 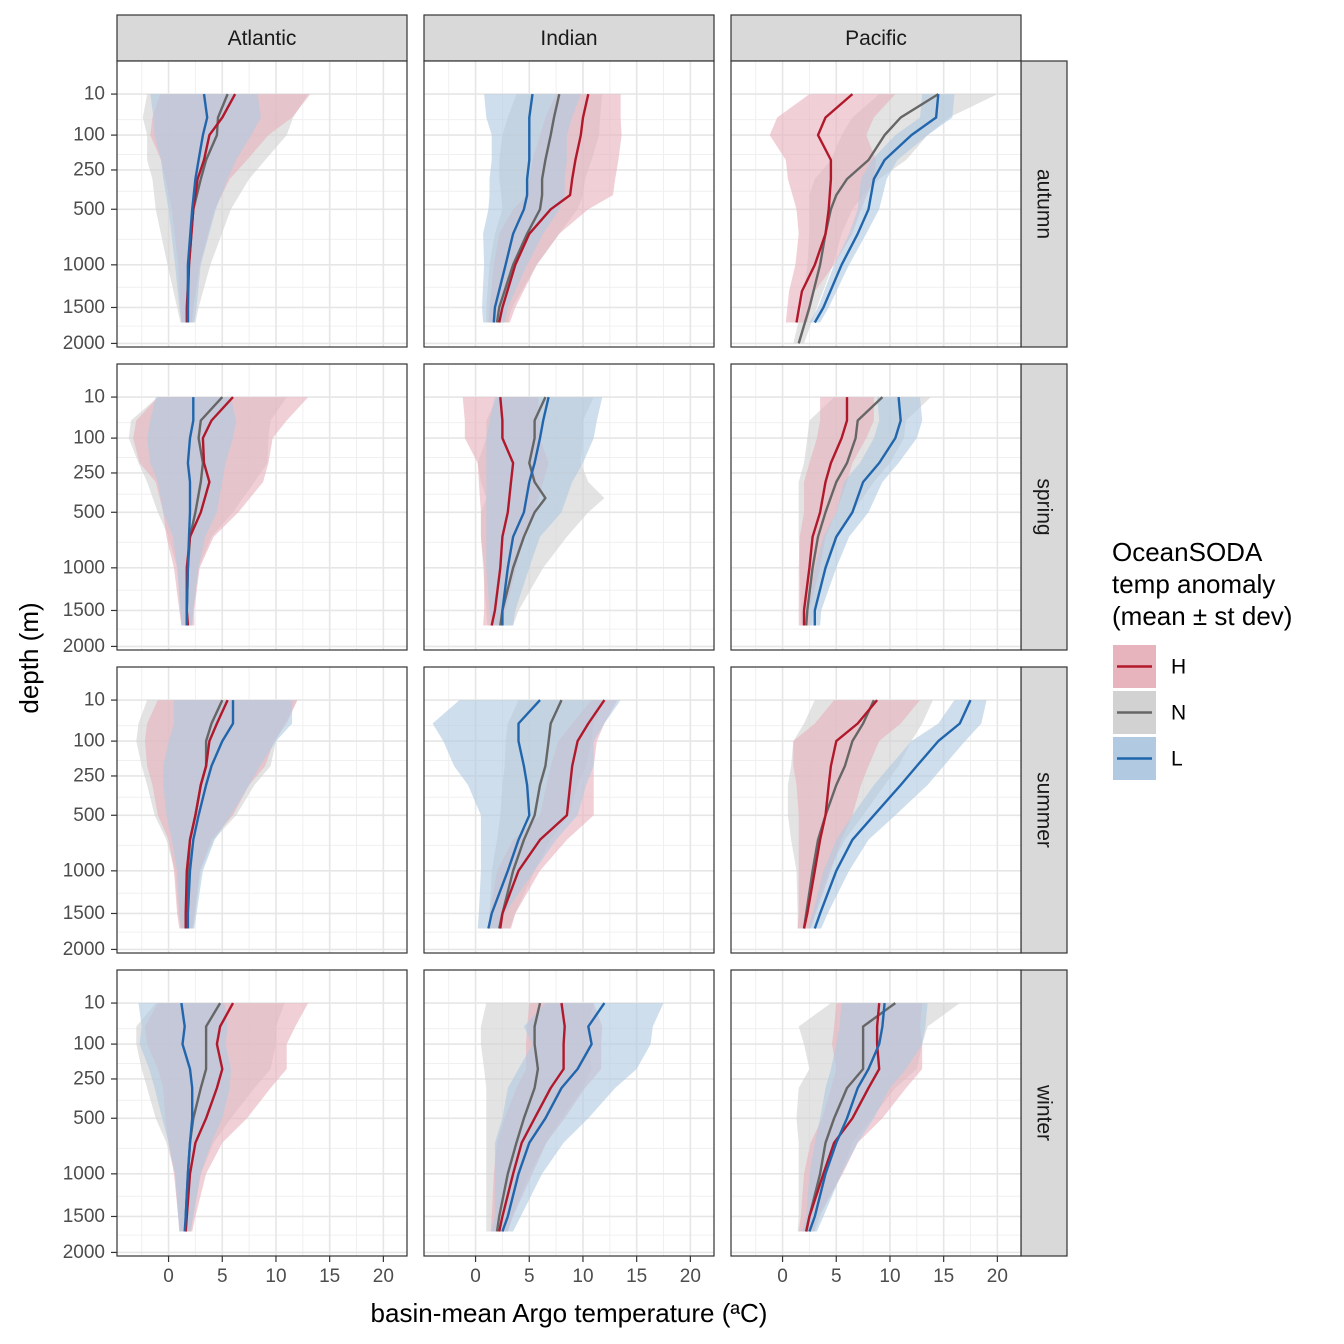 I want to click on x-axis-title: basin-mean Argo temperature (ªC), so click(x=569, y=1313).